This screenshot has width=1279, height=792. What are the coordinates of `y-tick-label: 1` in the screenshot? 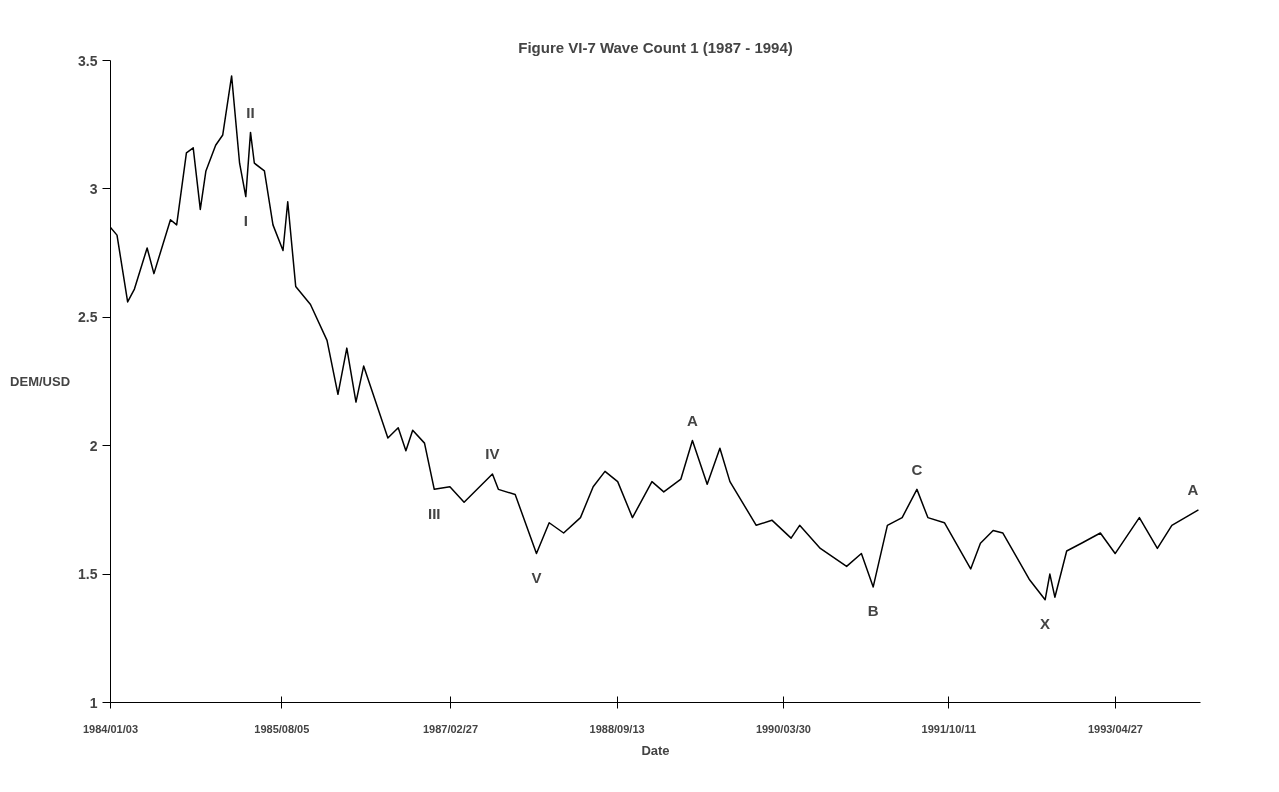 It's located at (93, 702).